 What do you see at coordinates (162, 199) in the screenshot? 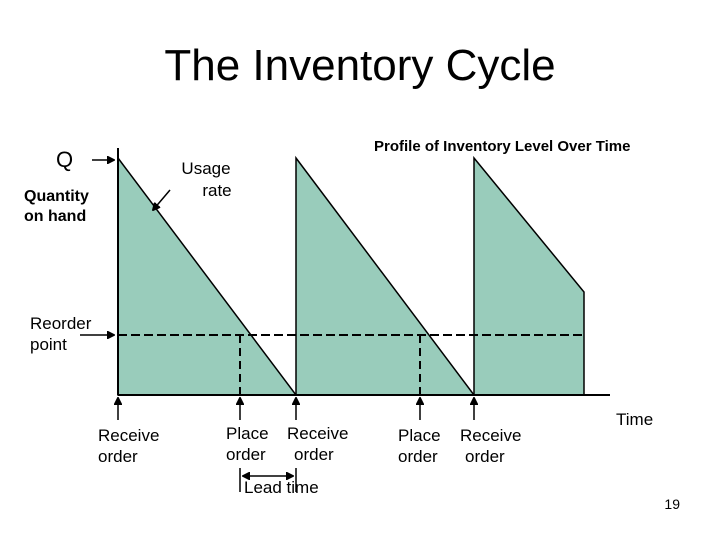
I see `usage-rate-arrow` at bounding box center [162, 199].